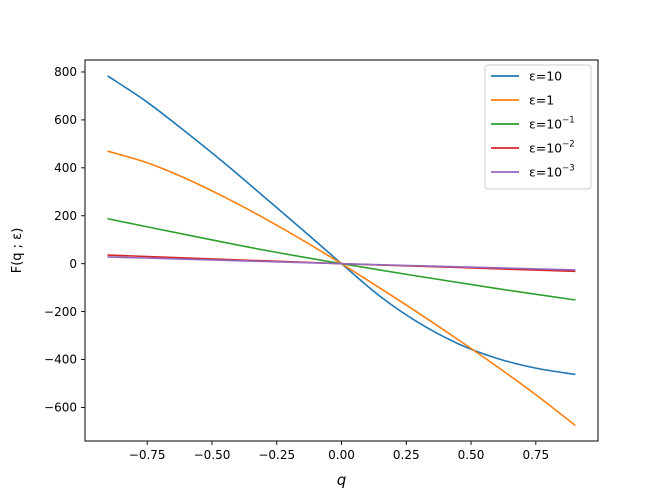  Describe the element at coordinates (65, 168) in the screenshot. I see `y-tick-label: 400` at that location.